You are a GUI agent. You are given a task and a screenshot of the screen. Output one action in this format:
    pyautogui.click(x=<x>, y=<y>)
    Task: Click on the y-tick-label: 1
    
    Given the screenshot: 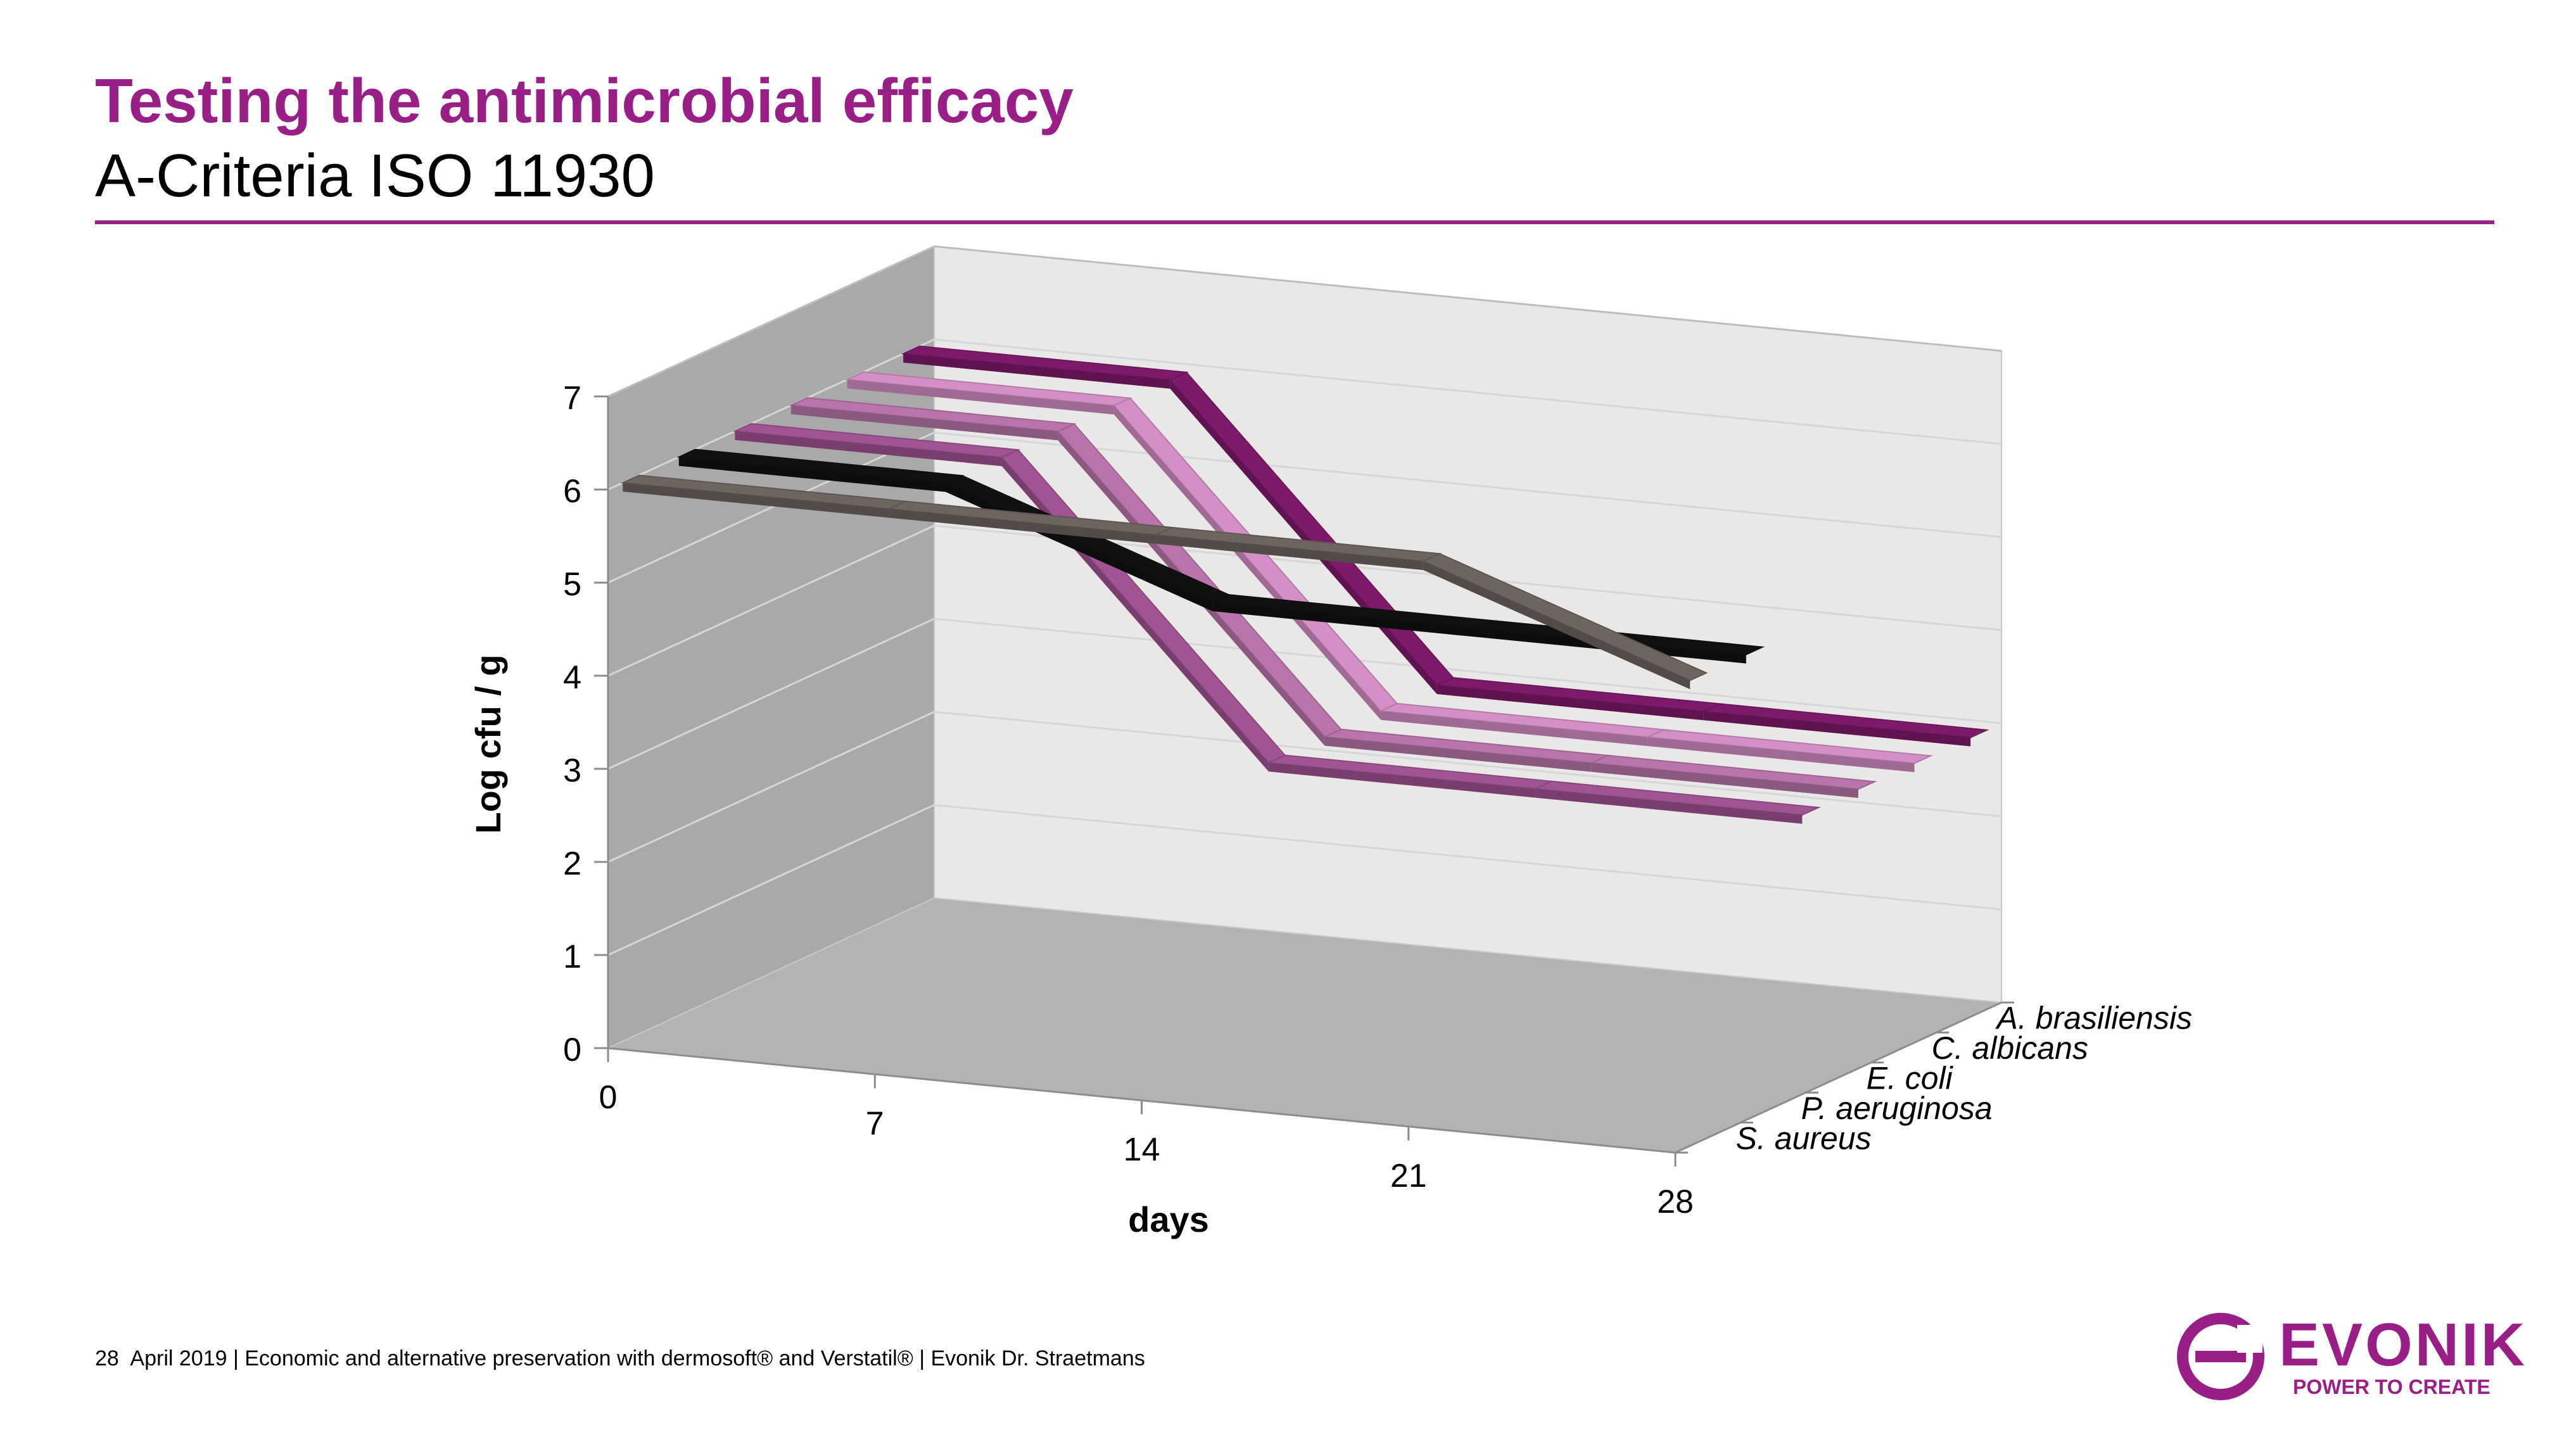 What is the action you would take?
    pyautogui.click(x=572, y=957)
    